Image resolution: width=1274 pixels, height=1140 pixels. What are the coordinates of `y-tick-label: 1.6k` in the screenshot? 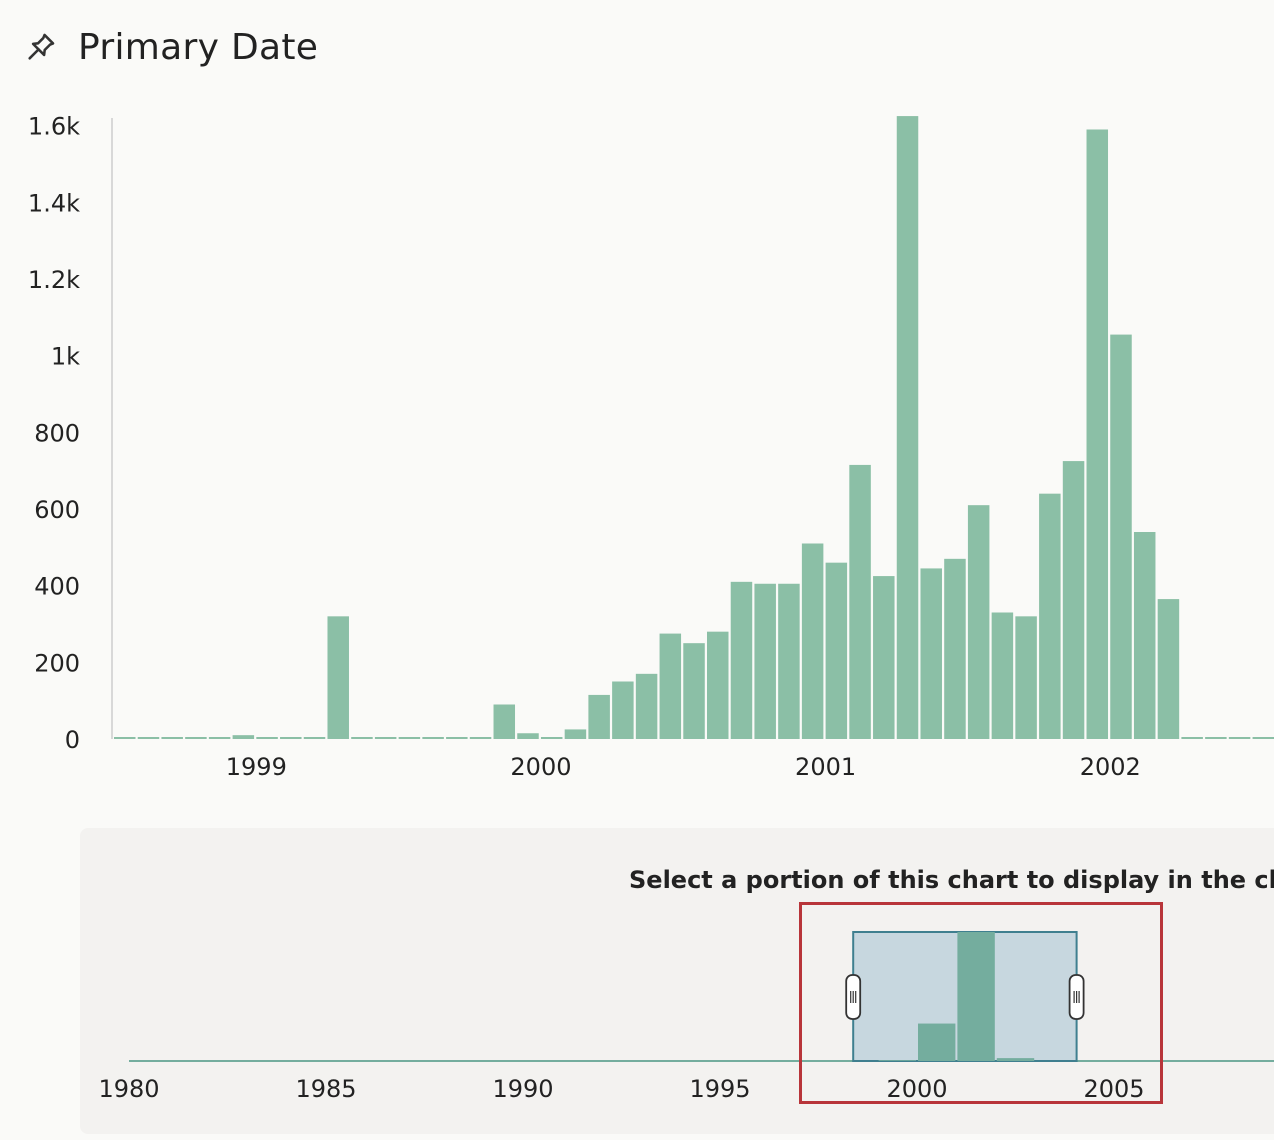 It's located at (54, 127).